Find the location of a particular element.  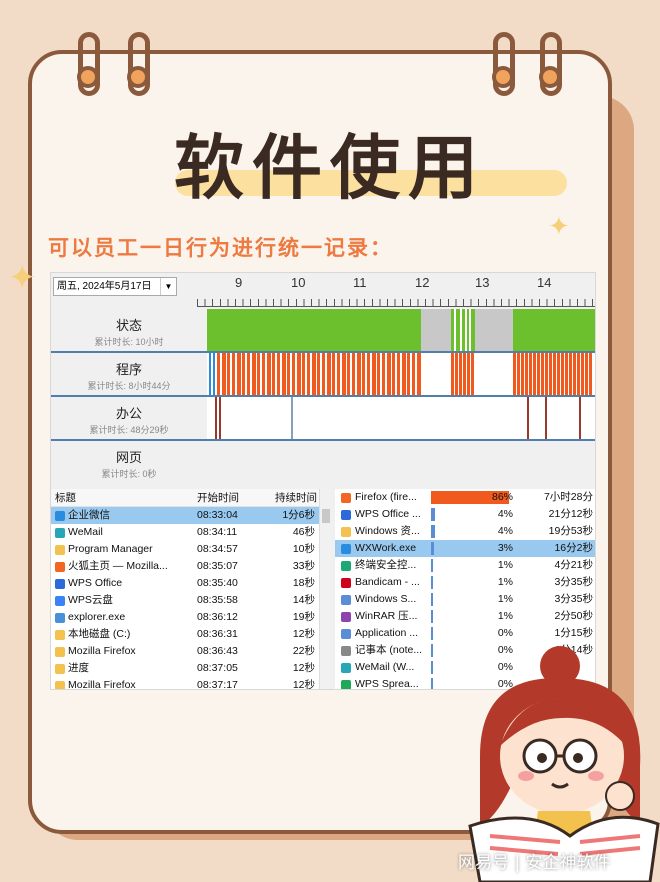

list-item: explorer.exe 08:36:12 19秒 is located at coordinates (185, 617).